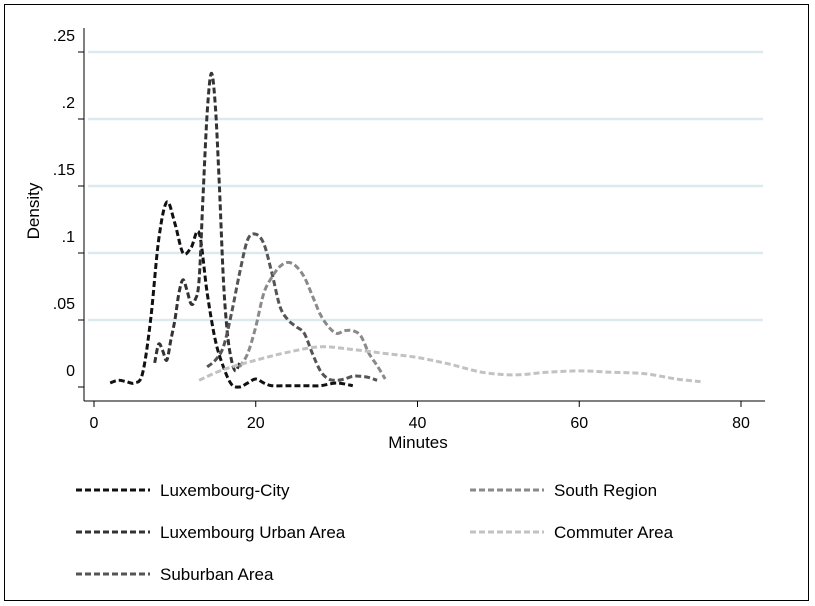 Image resolution: width=815 pixels, height=606 pixels. What do you see at coordinates (68, 103) in the screenshot?
I see `y-tick-label-4: .2` at bounding box center [68, 103].